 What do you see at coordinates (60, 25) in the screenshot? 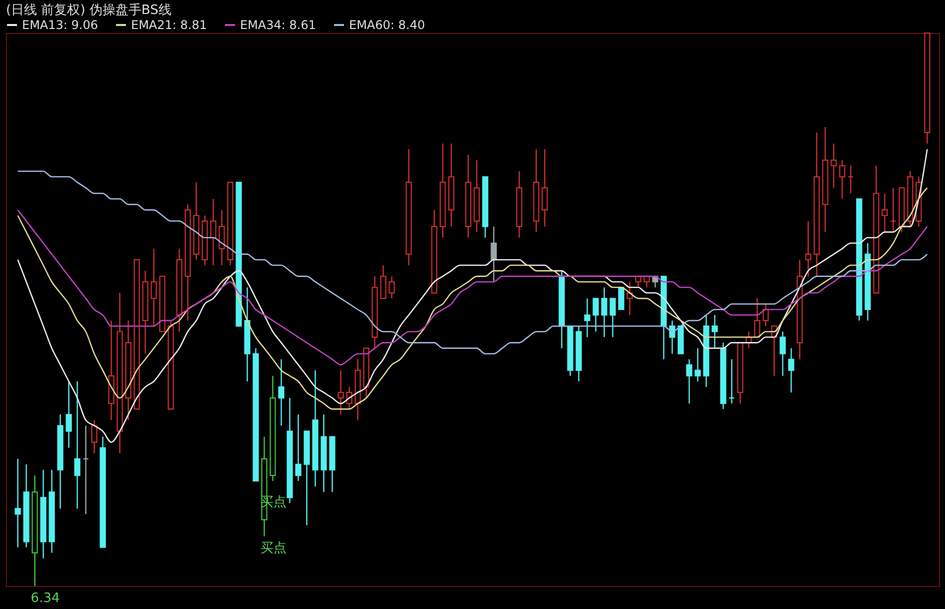
I see `legend-label: EMA13: 9.06` at bounding box center [60, 25].